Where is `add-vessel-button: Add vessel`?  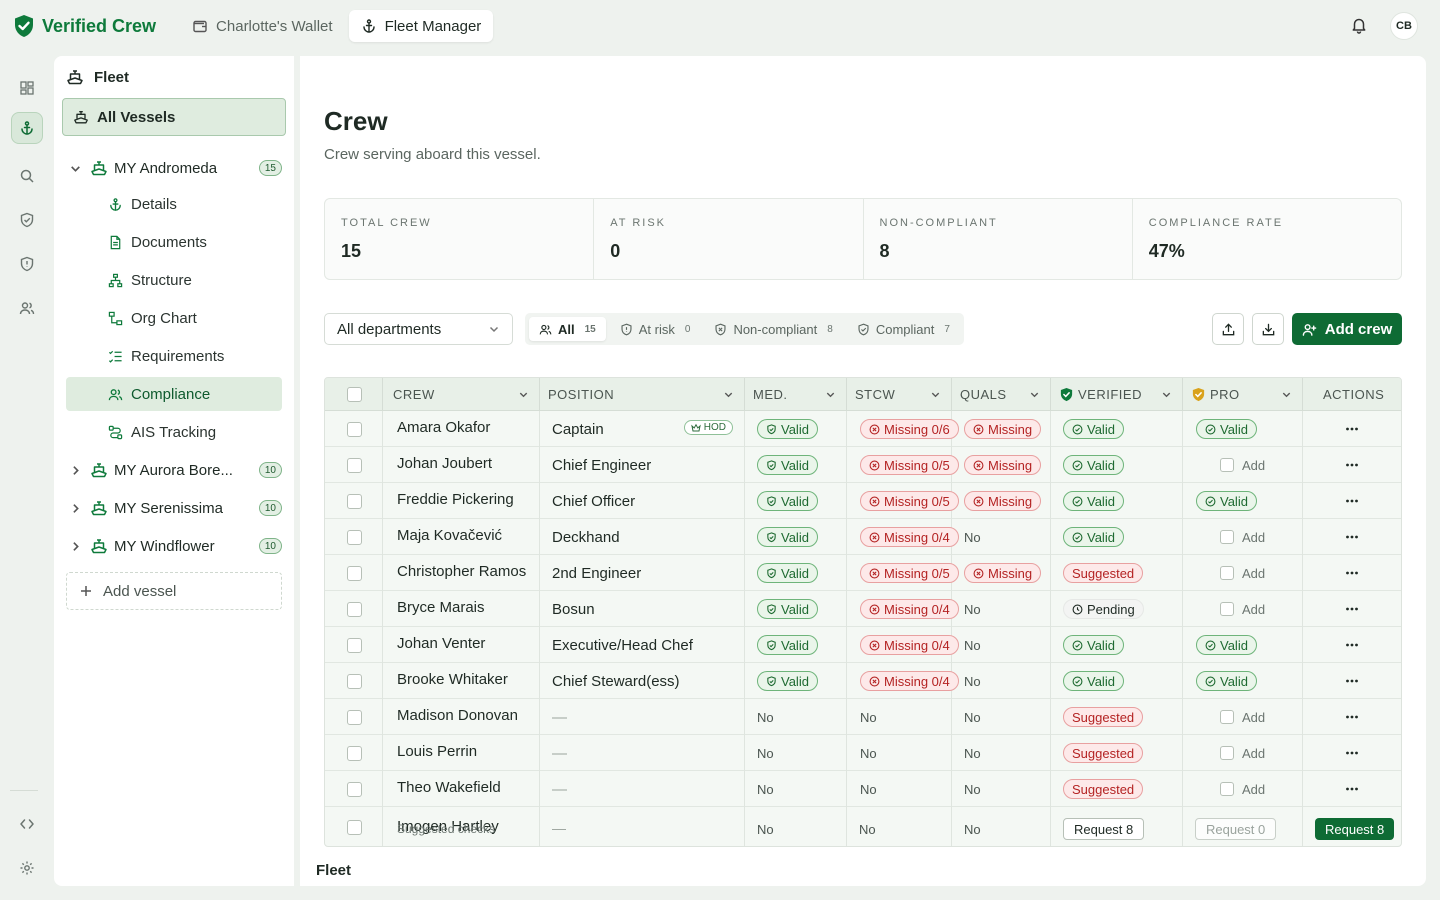 add-vessel-button: Add vessel is located at coordinates (174, 591).